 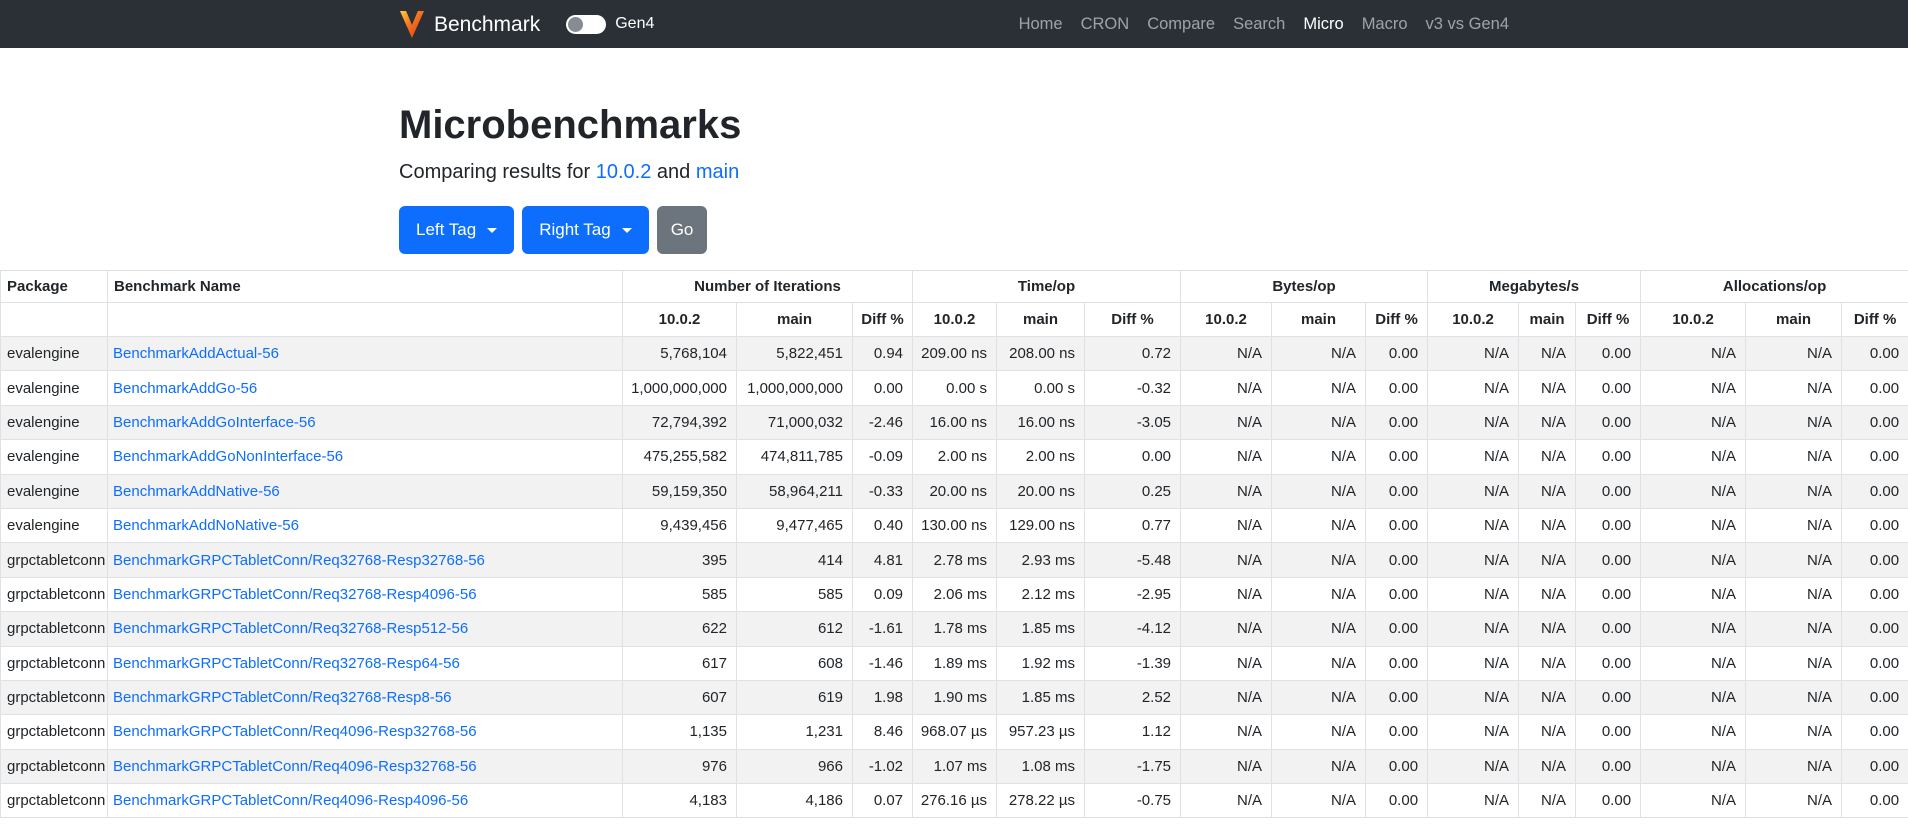 What do you see at coordinates (1384, 23) in the screenshot?
I see `nav-item-macro: Macro` at bounding box center [1384, 23].